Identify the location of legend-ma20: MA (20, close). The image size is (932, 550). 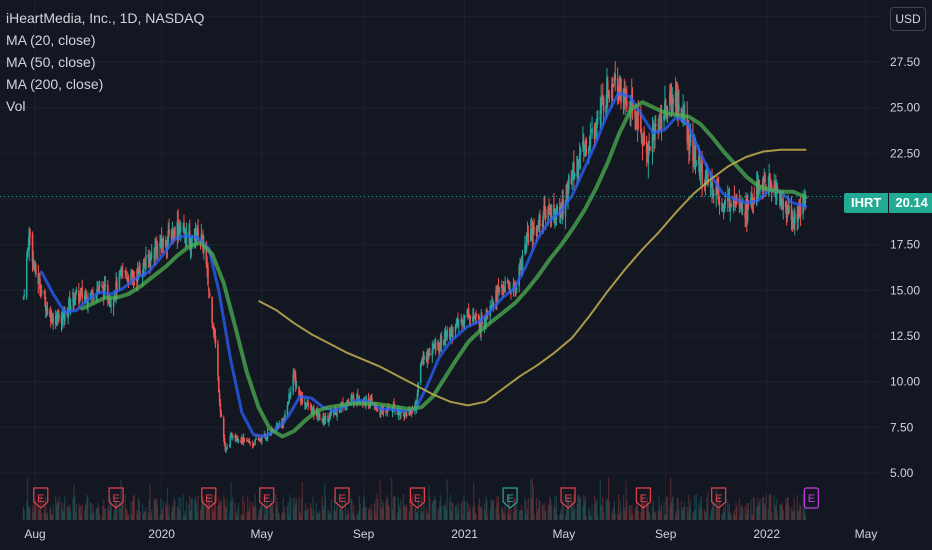
(51, 40).